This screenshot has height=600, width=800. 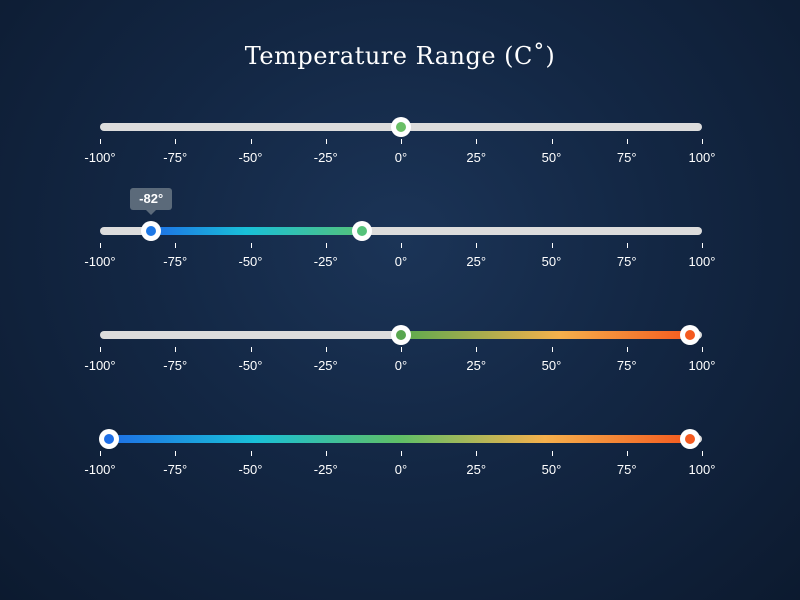 I want to click on slider-handle, so click(x=401, y=127).